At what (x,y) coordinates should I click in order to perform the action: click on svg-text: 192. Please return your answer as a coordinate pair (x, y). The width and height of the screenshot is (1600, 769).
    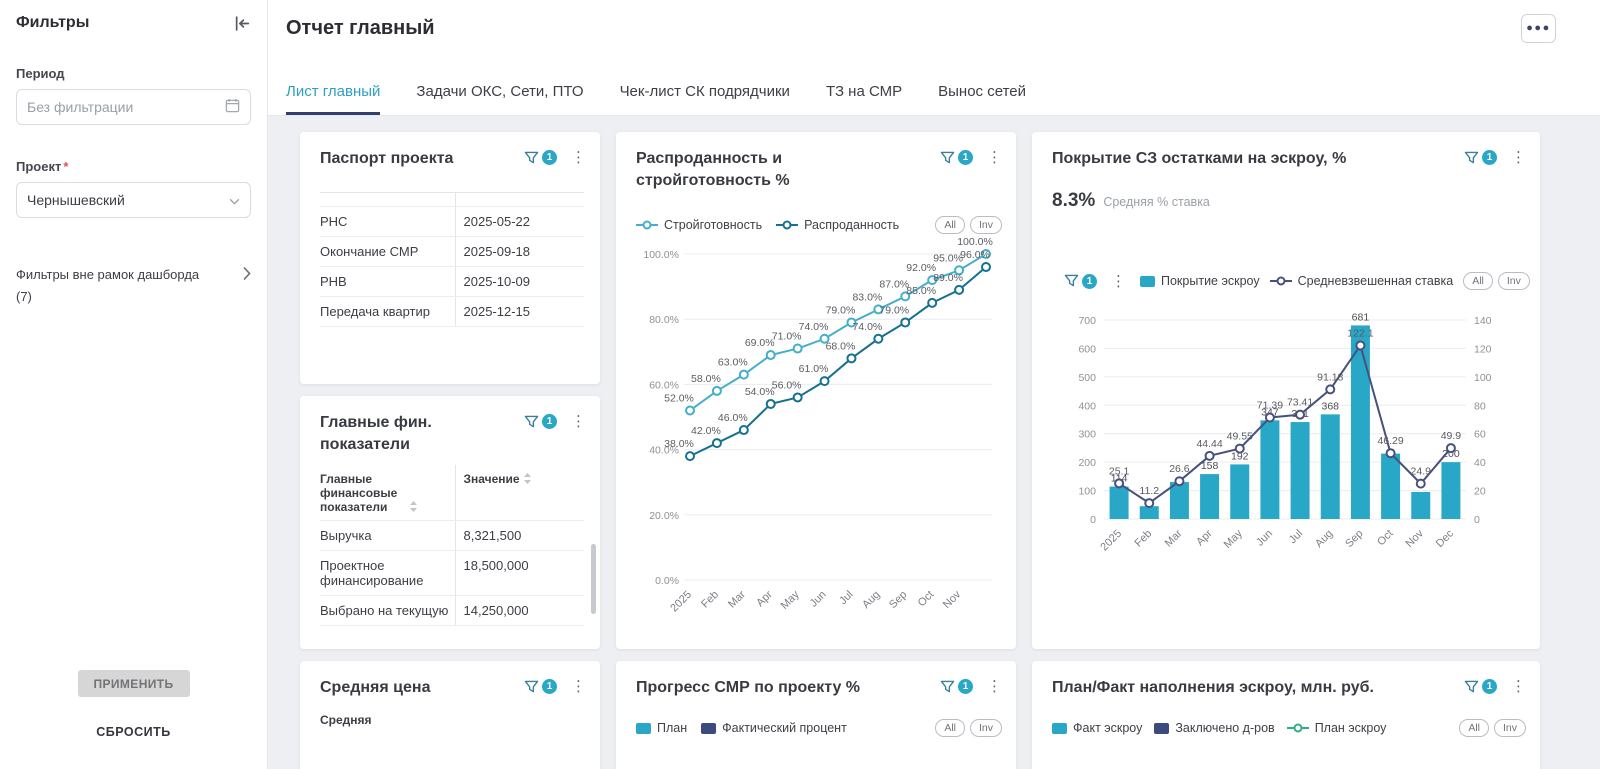
    Looking at the image, I should click on (1240, 456).